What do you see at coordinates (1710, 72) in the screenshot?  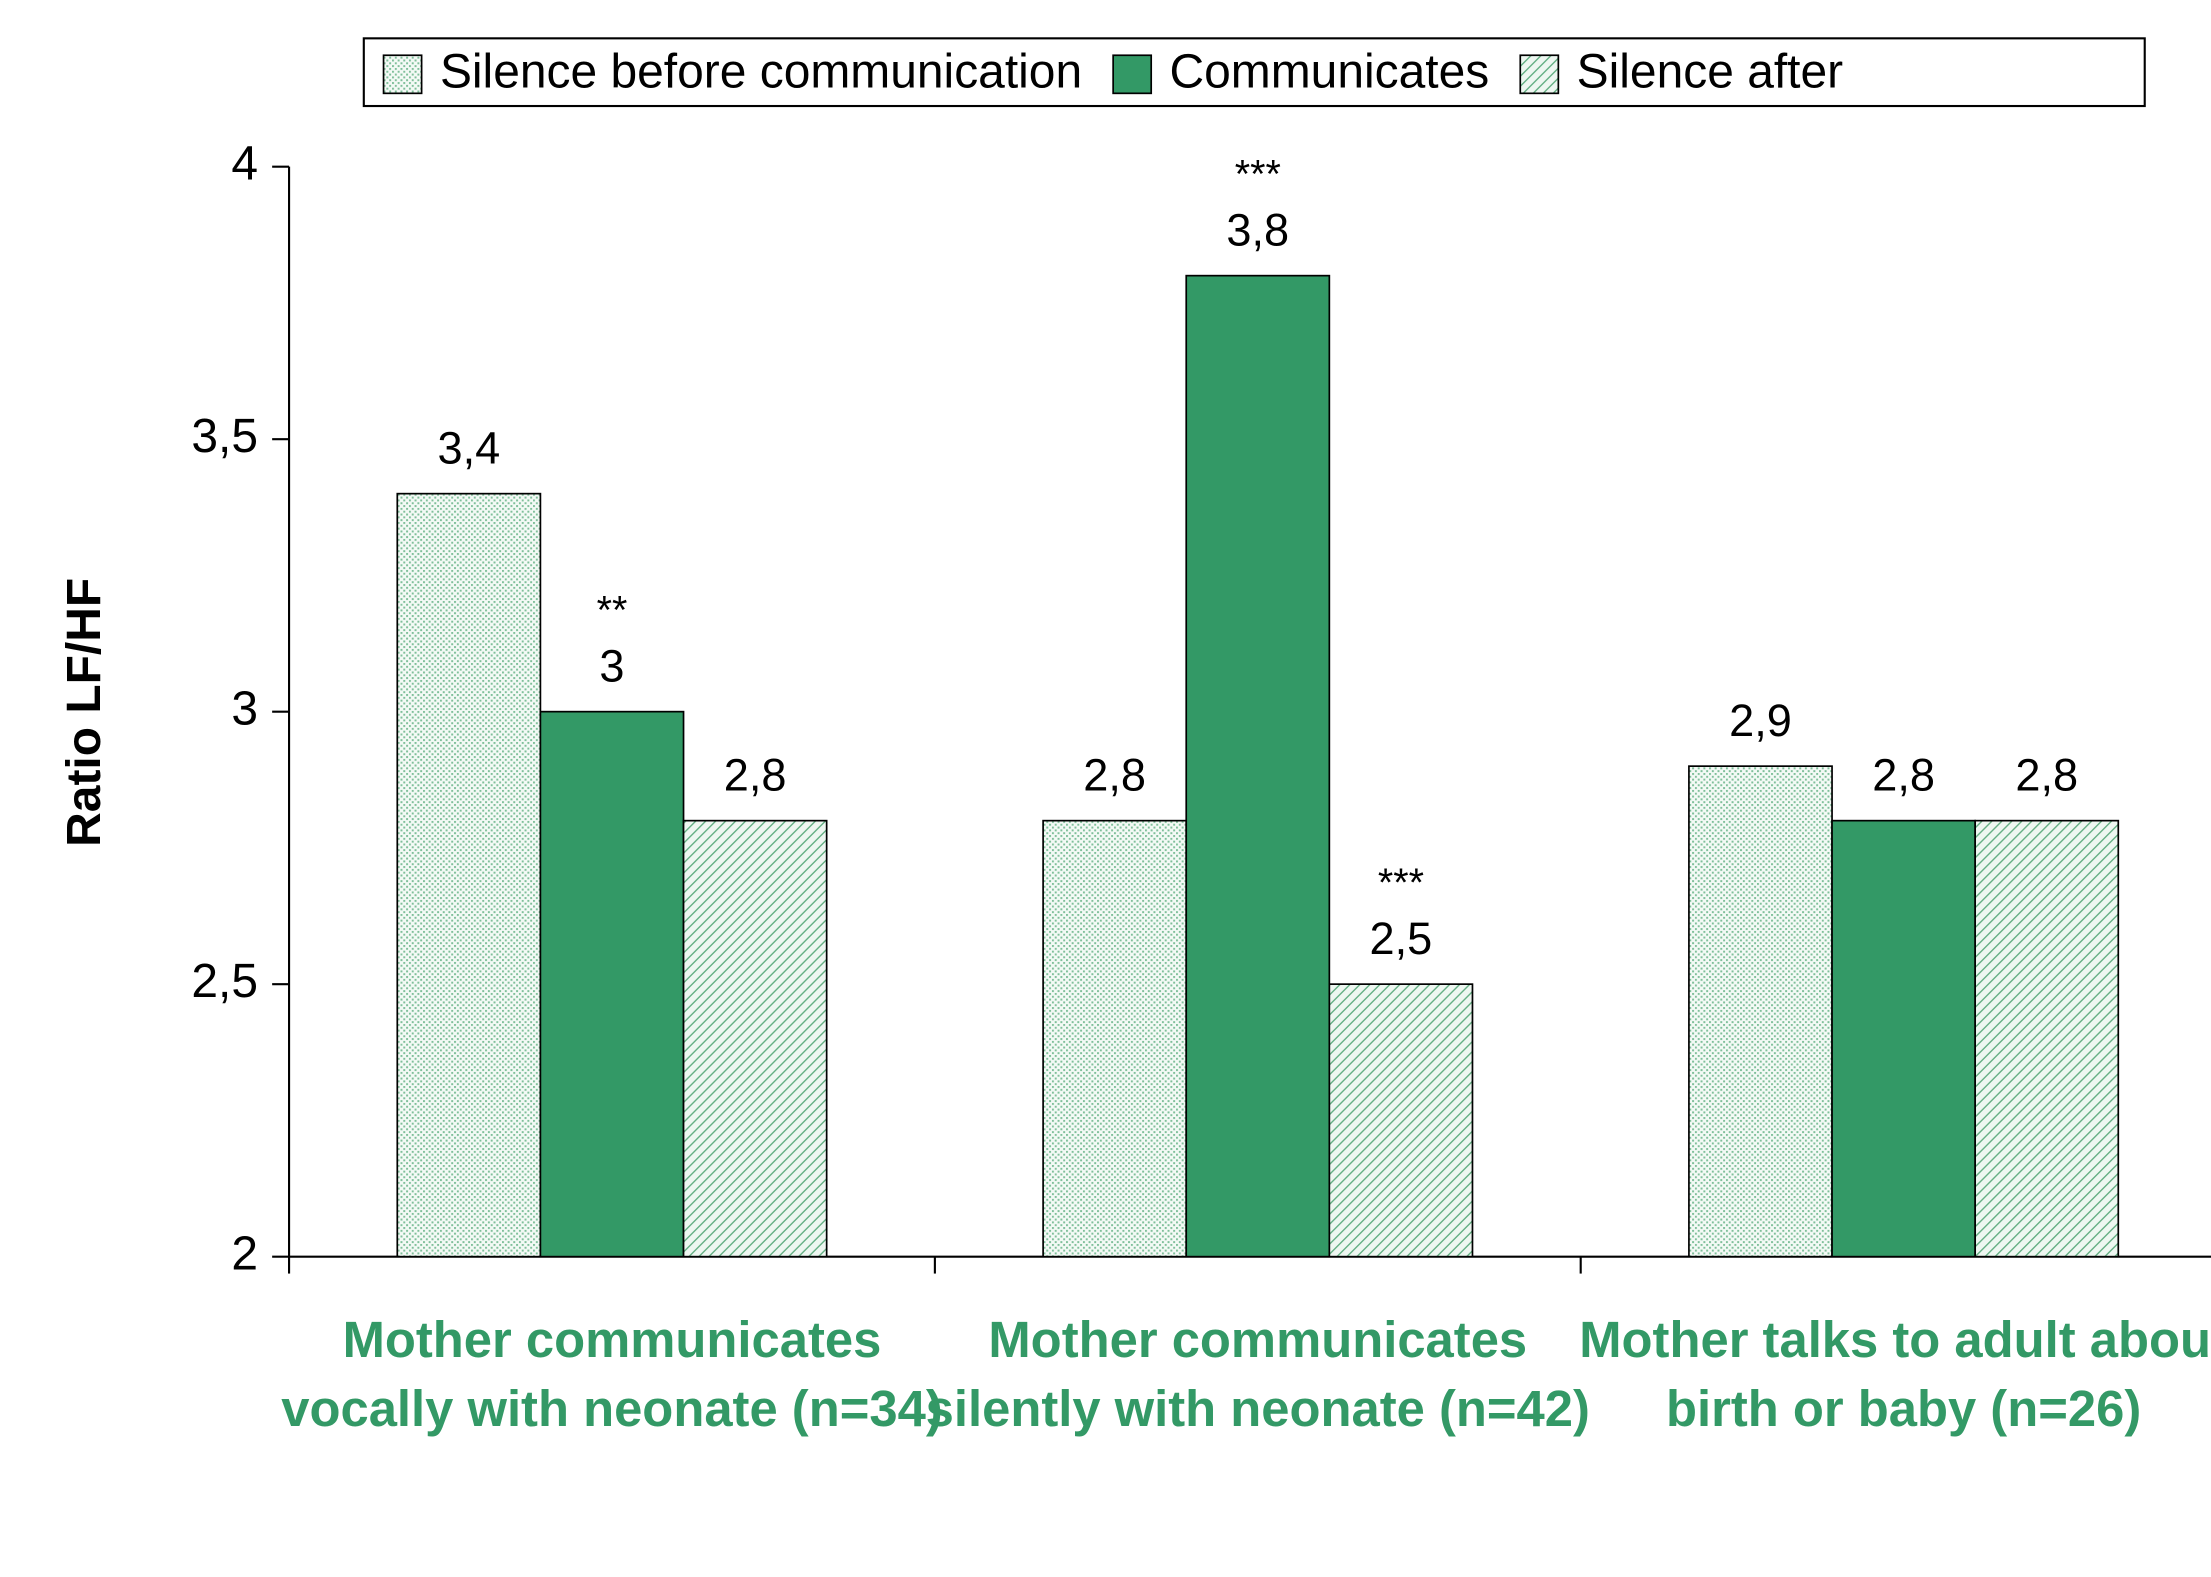 I see `legend-label: Silence after` at bounding box center [1710, 72].